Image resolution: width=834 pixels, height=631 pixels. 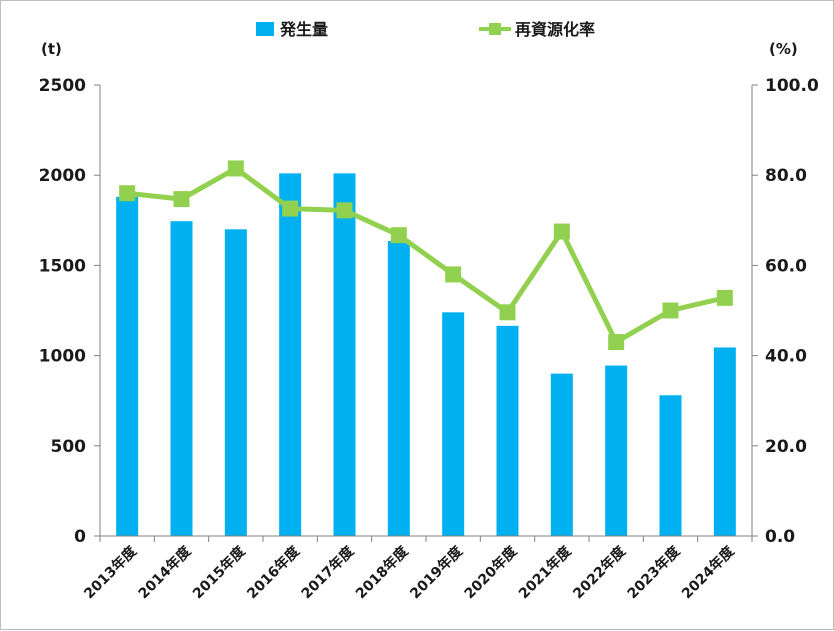 I want to click on x-tick-label: 2014年度, so click(x=165, y=572).